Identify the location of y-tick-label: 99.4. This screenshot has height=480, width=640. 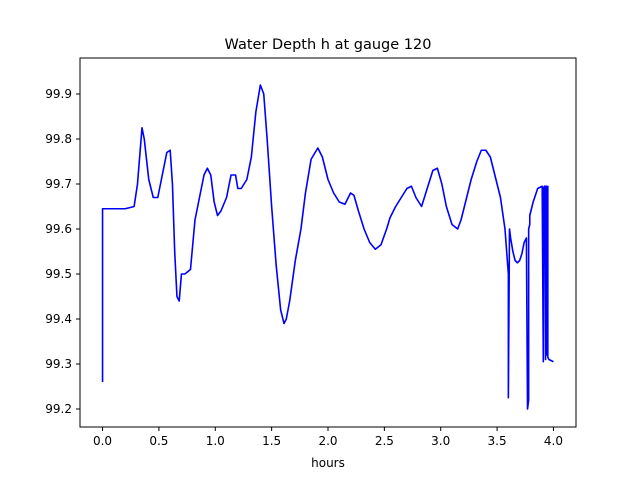
(58, 319).